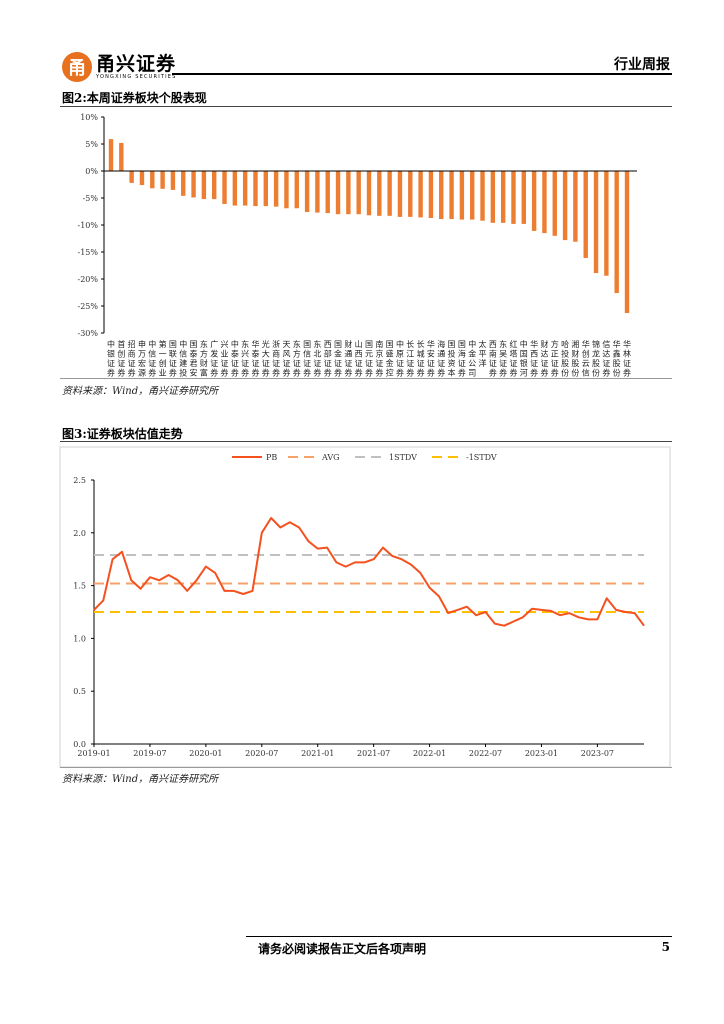 The width and height of the screenshot is (724, 1024). Describe the element at coordinates (642, 65) in the screenshot. I see `report-type: 行业周报` at that location.